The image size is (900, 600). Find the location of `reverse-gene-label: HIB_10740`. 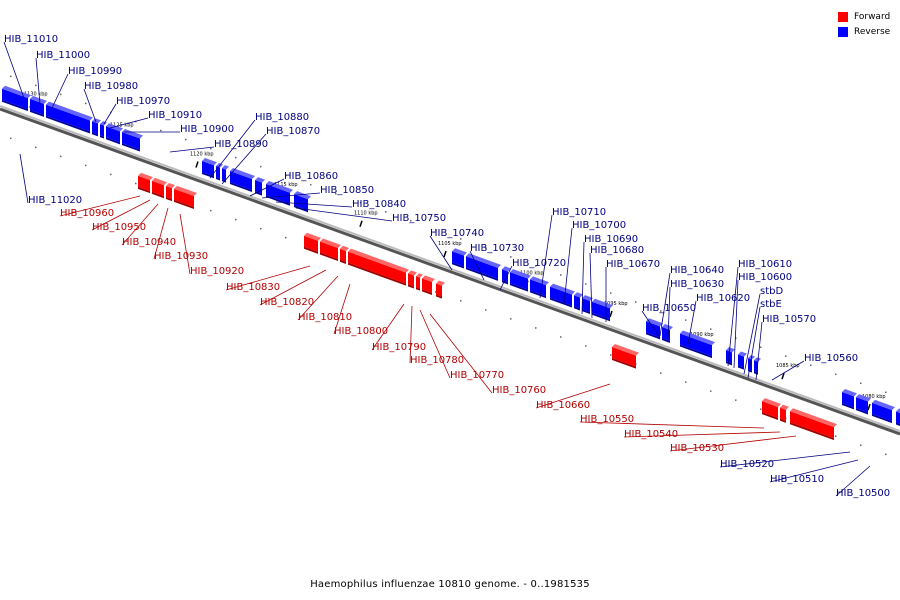

reverse-gene-label: HIB_10740 is located at coordinates (457, 233).